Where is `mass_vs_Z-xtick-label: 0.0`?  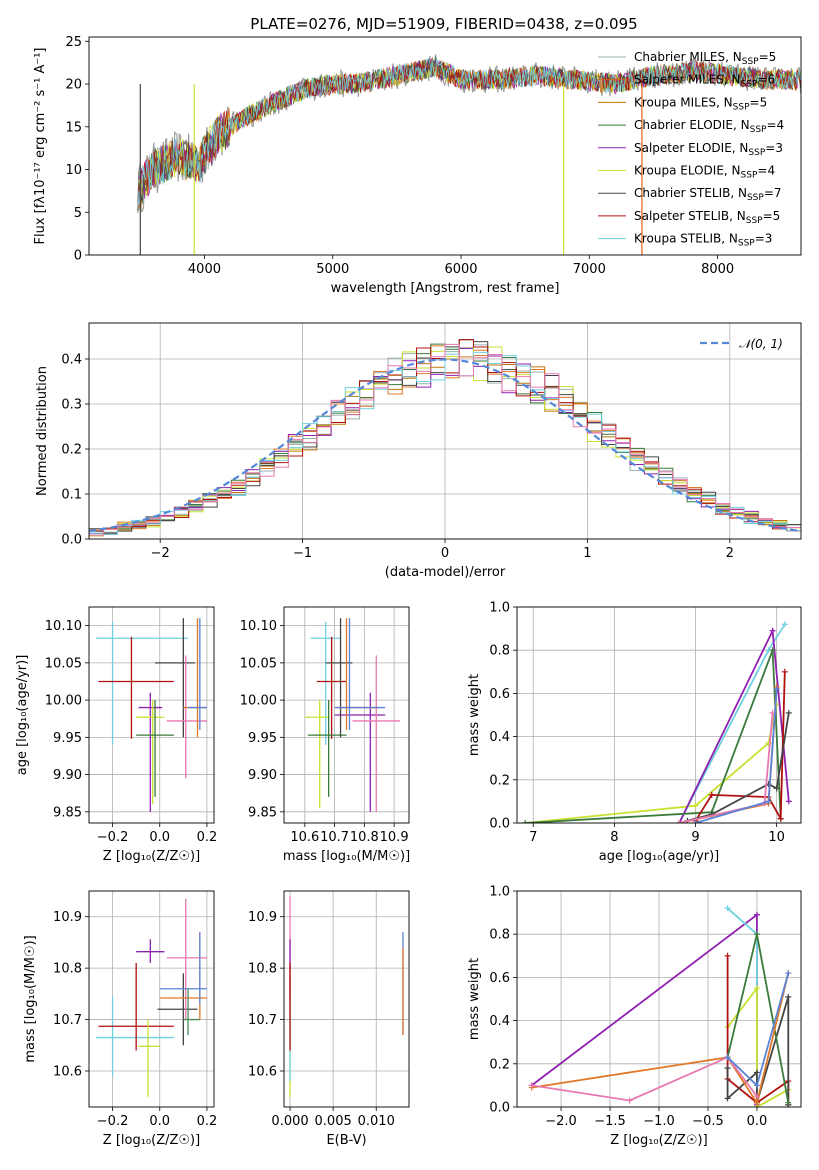
mass_vs_Z-xtick-label: 0.0 is located at coordinates (159, 1121).